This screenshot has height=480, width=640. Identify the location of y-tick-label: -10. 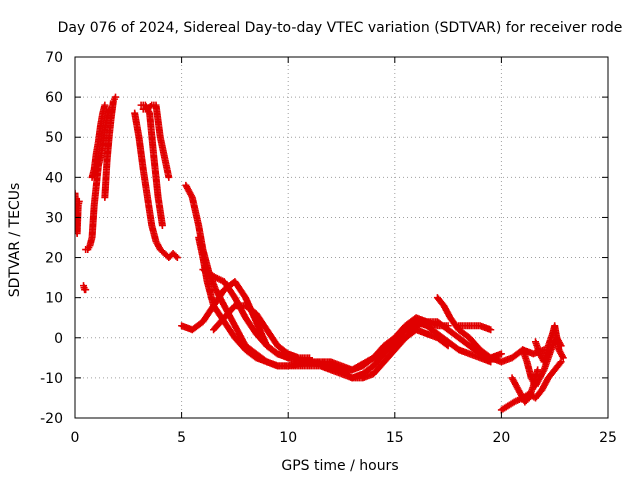
(51, 379).